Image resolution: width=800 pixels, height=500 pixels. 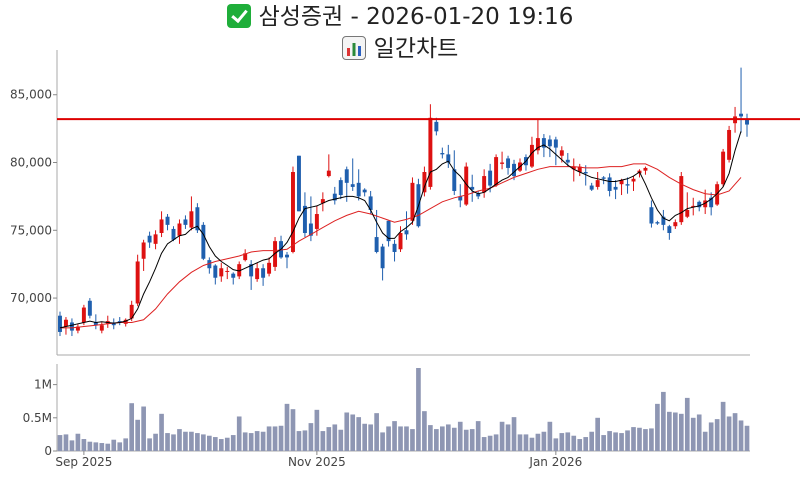 What do you see at coordinates (31, 95) in the screenshot?
I see `price-tick-label: 85,000` at bounding box center [31, 95].